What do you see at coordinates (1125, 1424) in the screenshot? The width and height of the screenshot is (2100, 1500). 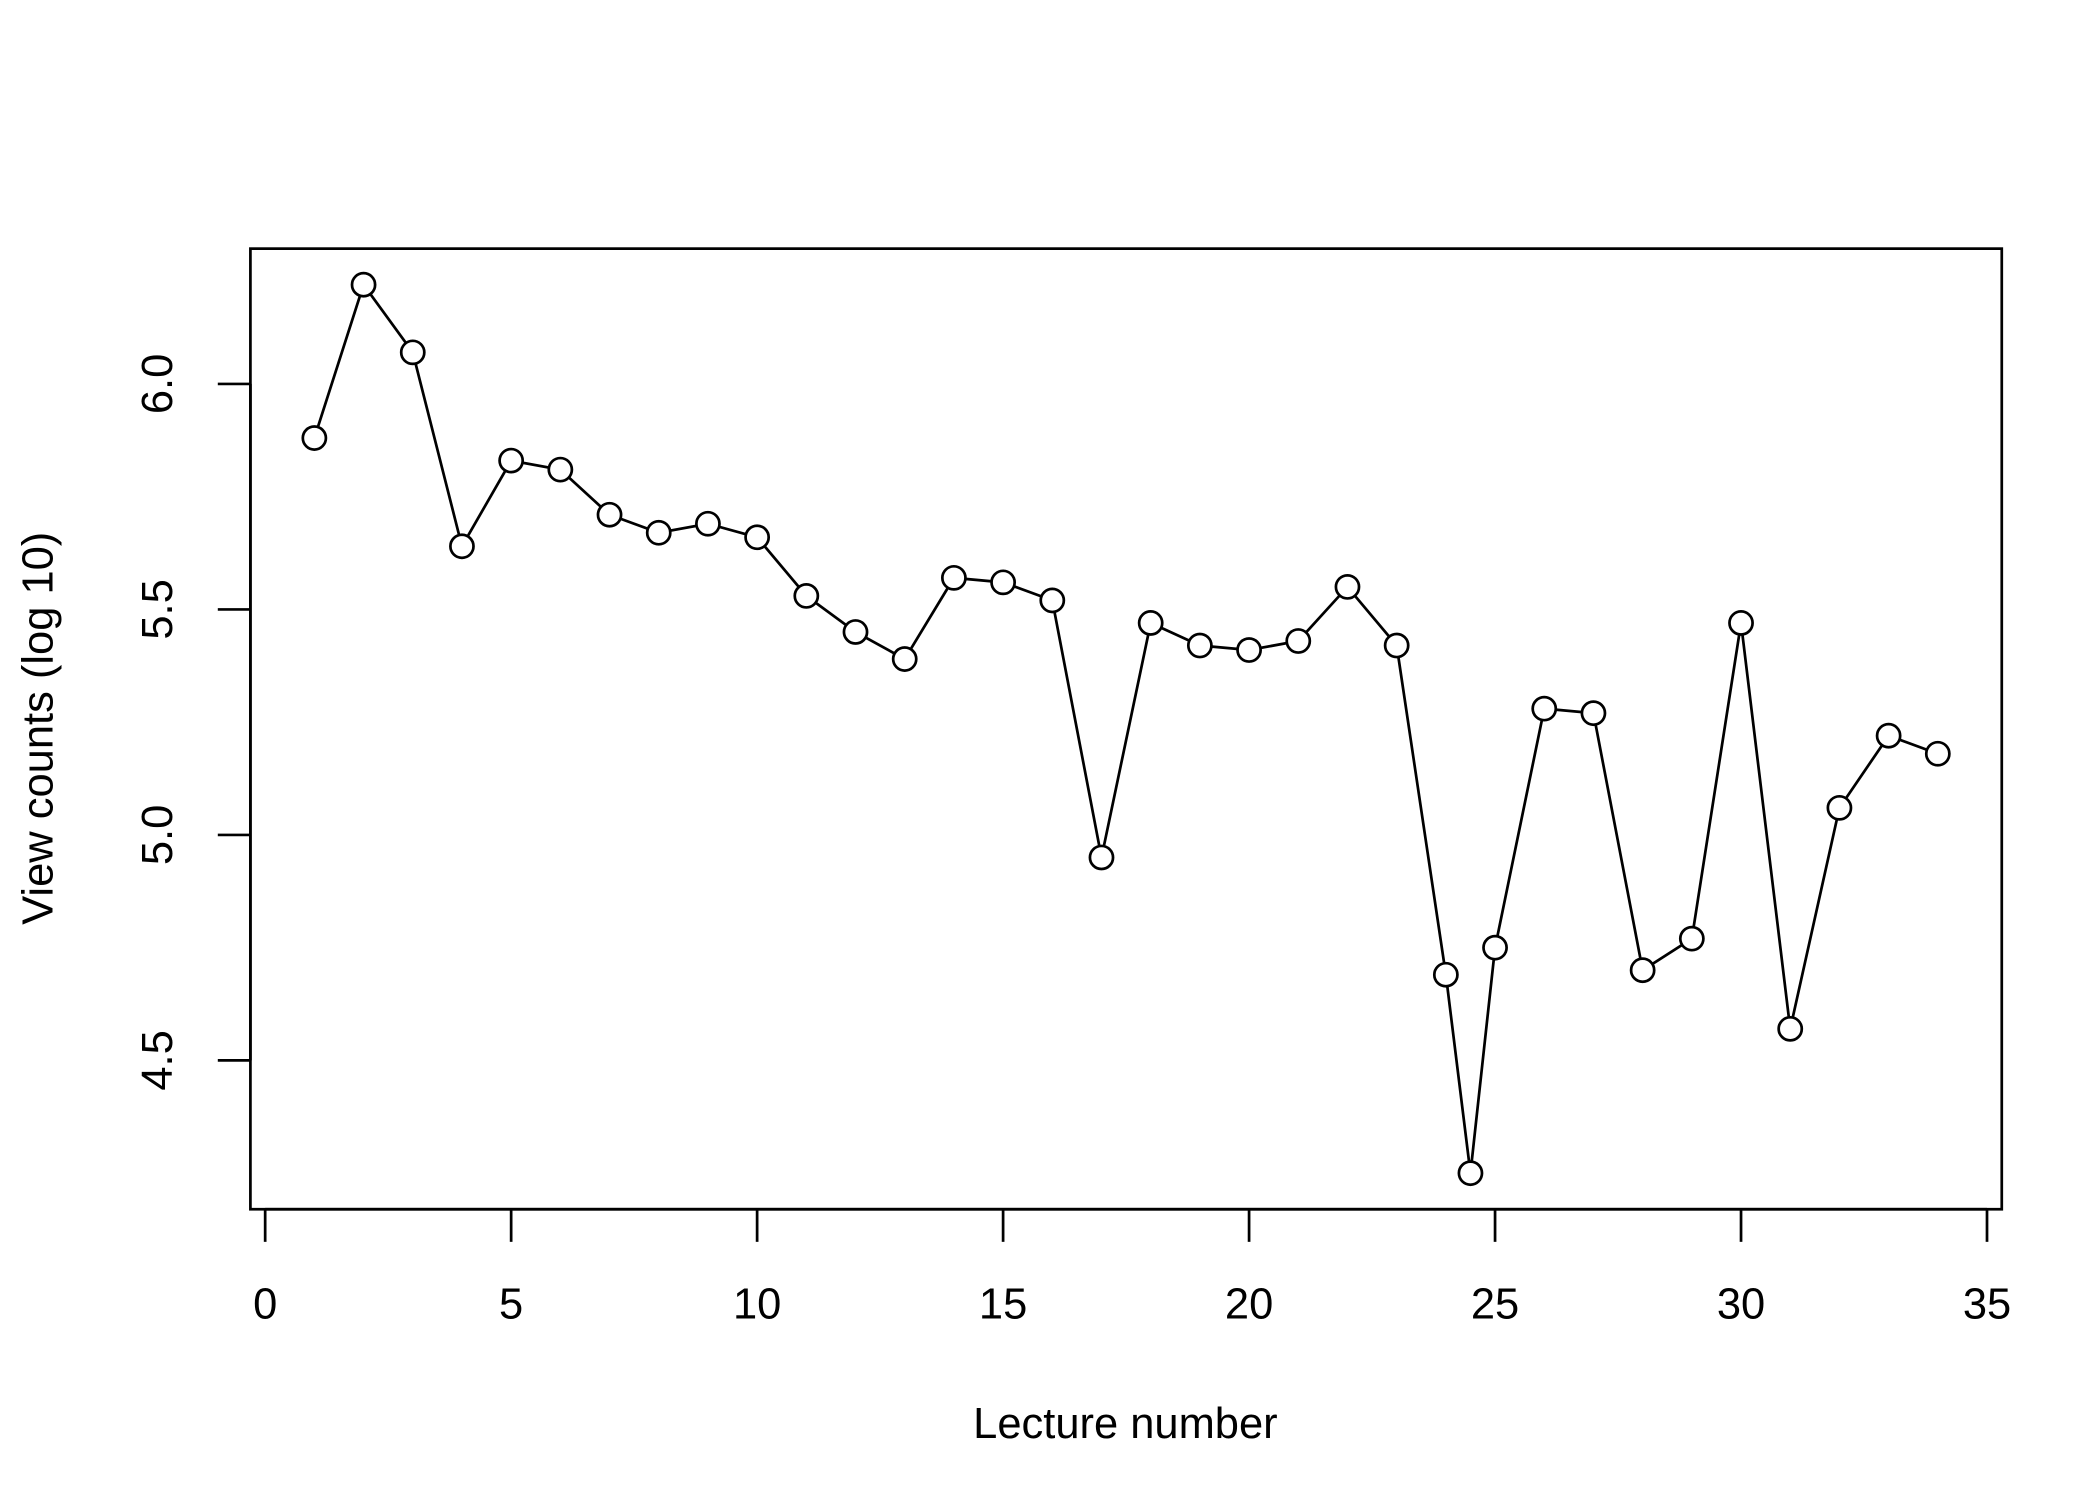 I see `x-axis-label: Lecture number` at bounding box center [1125, 1424].